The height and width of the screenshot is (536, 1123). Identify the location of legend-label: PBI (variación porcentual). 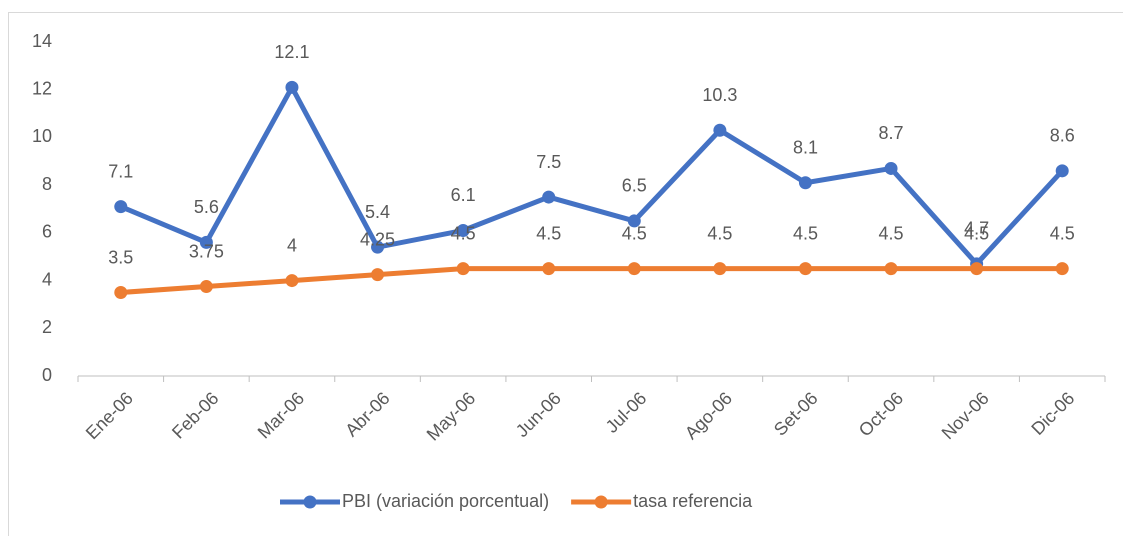
(445, 501).